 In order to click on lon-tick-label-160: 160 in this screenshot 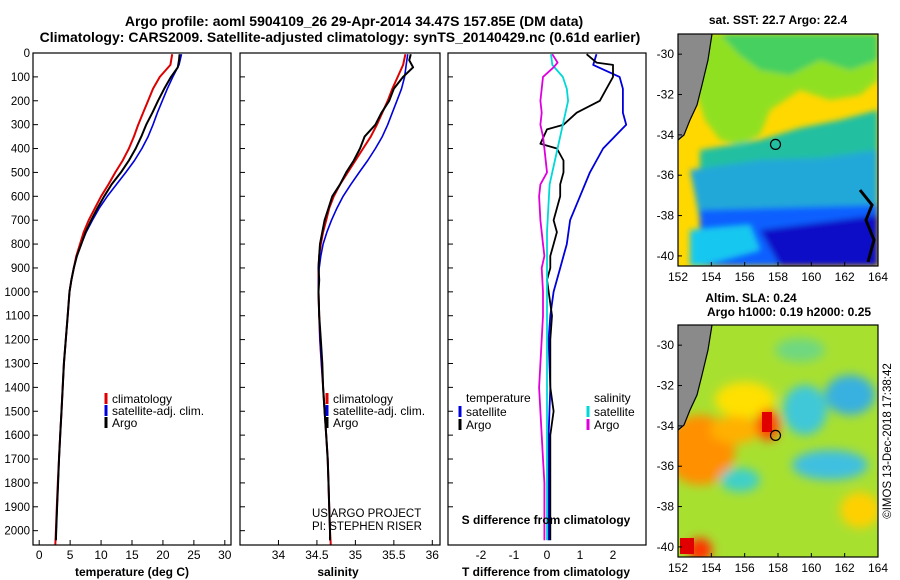, I will do `click(811, 568)`.